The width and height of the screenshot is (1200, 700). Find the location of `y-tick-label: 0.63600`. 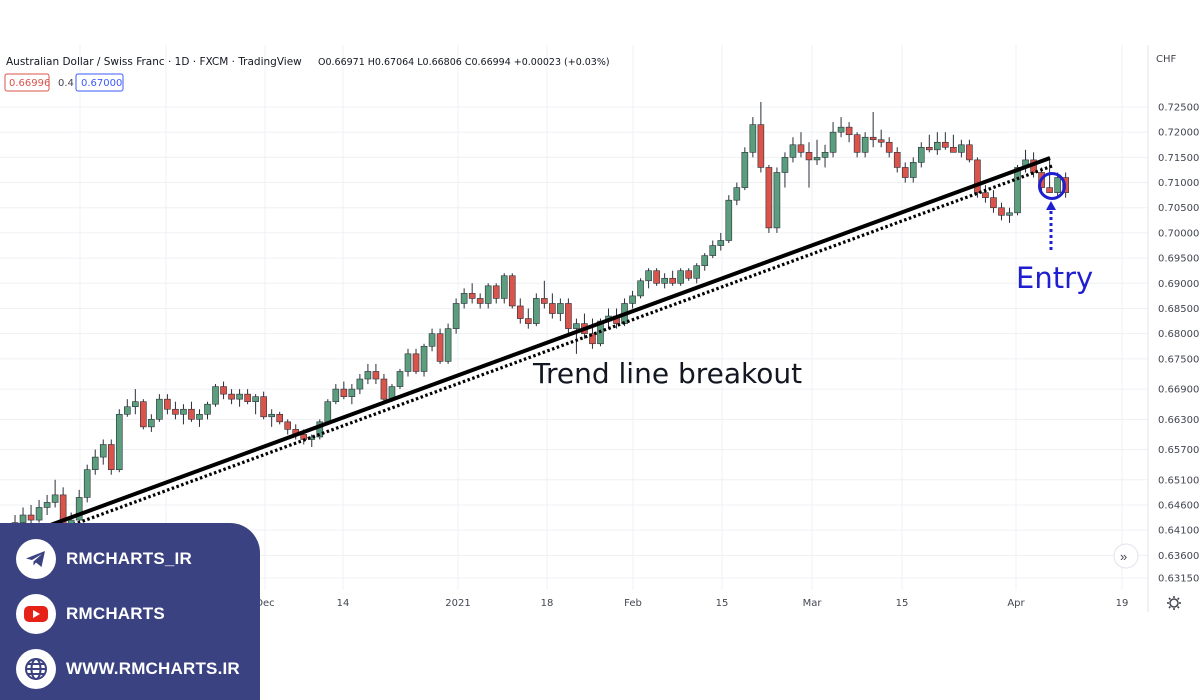

y-tick-label: 0.63600 is located at coordinates (1178, 556).